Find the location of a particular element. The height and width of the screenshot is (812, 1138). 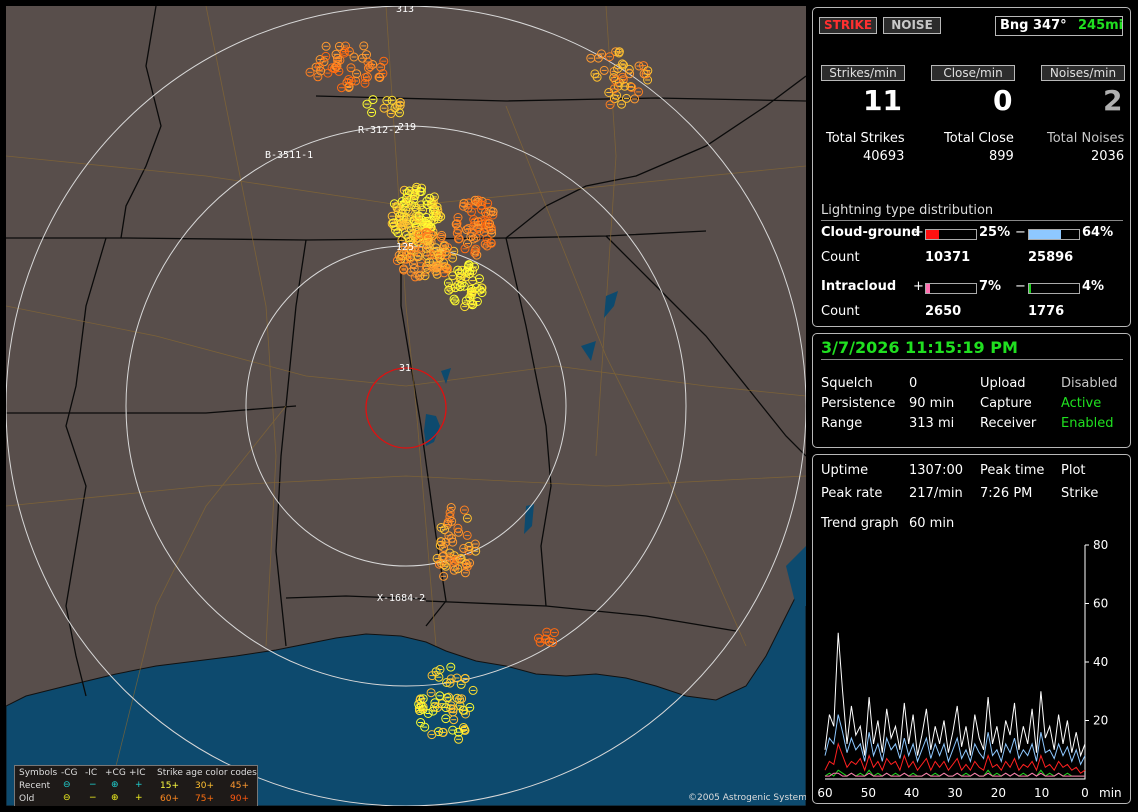

trend-graph-label: Trend graph is located at coordinates (860, 523).